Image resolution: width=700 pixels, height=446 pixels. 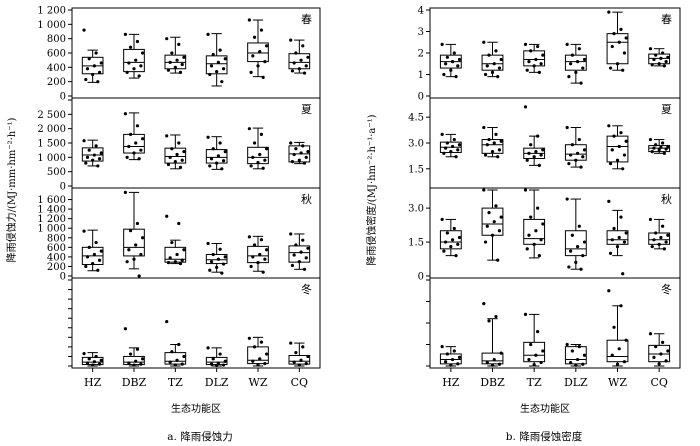 What do you see at coordinates (306, 109) in the screenshot?
I see `season-label: 夏` at bounding box center [306, 109].